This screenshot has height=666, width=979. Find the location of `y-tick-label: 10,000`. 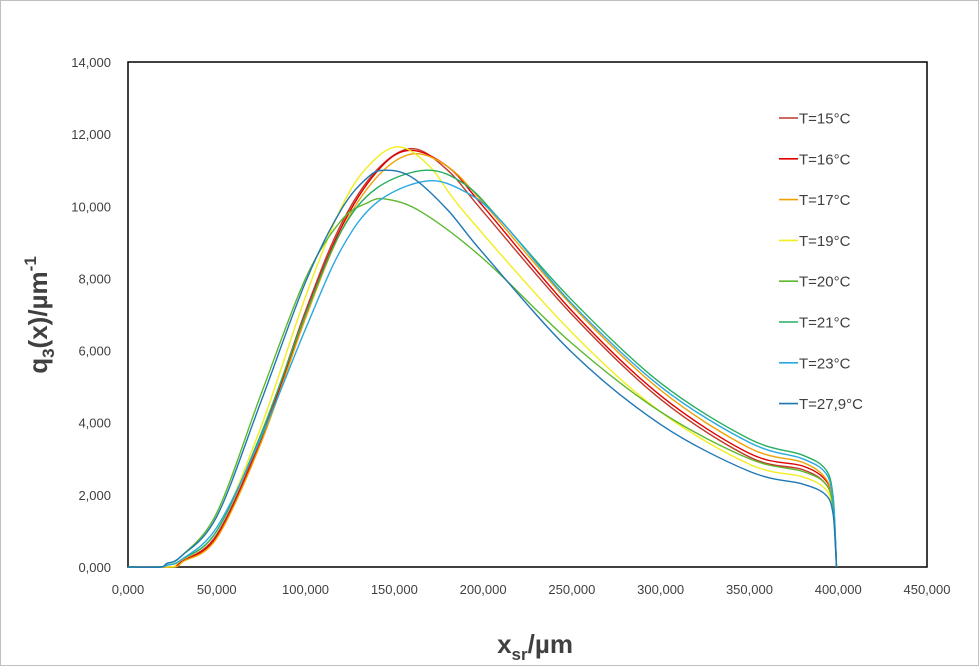

y-tick-label: 10,000 is located at coordinates (91, 206).